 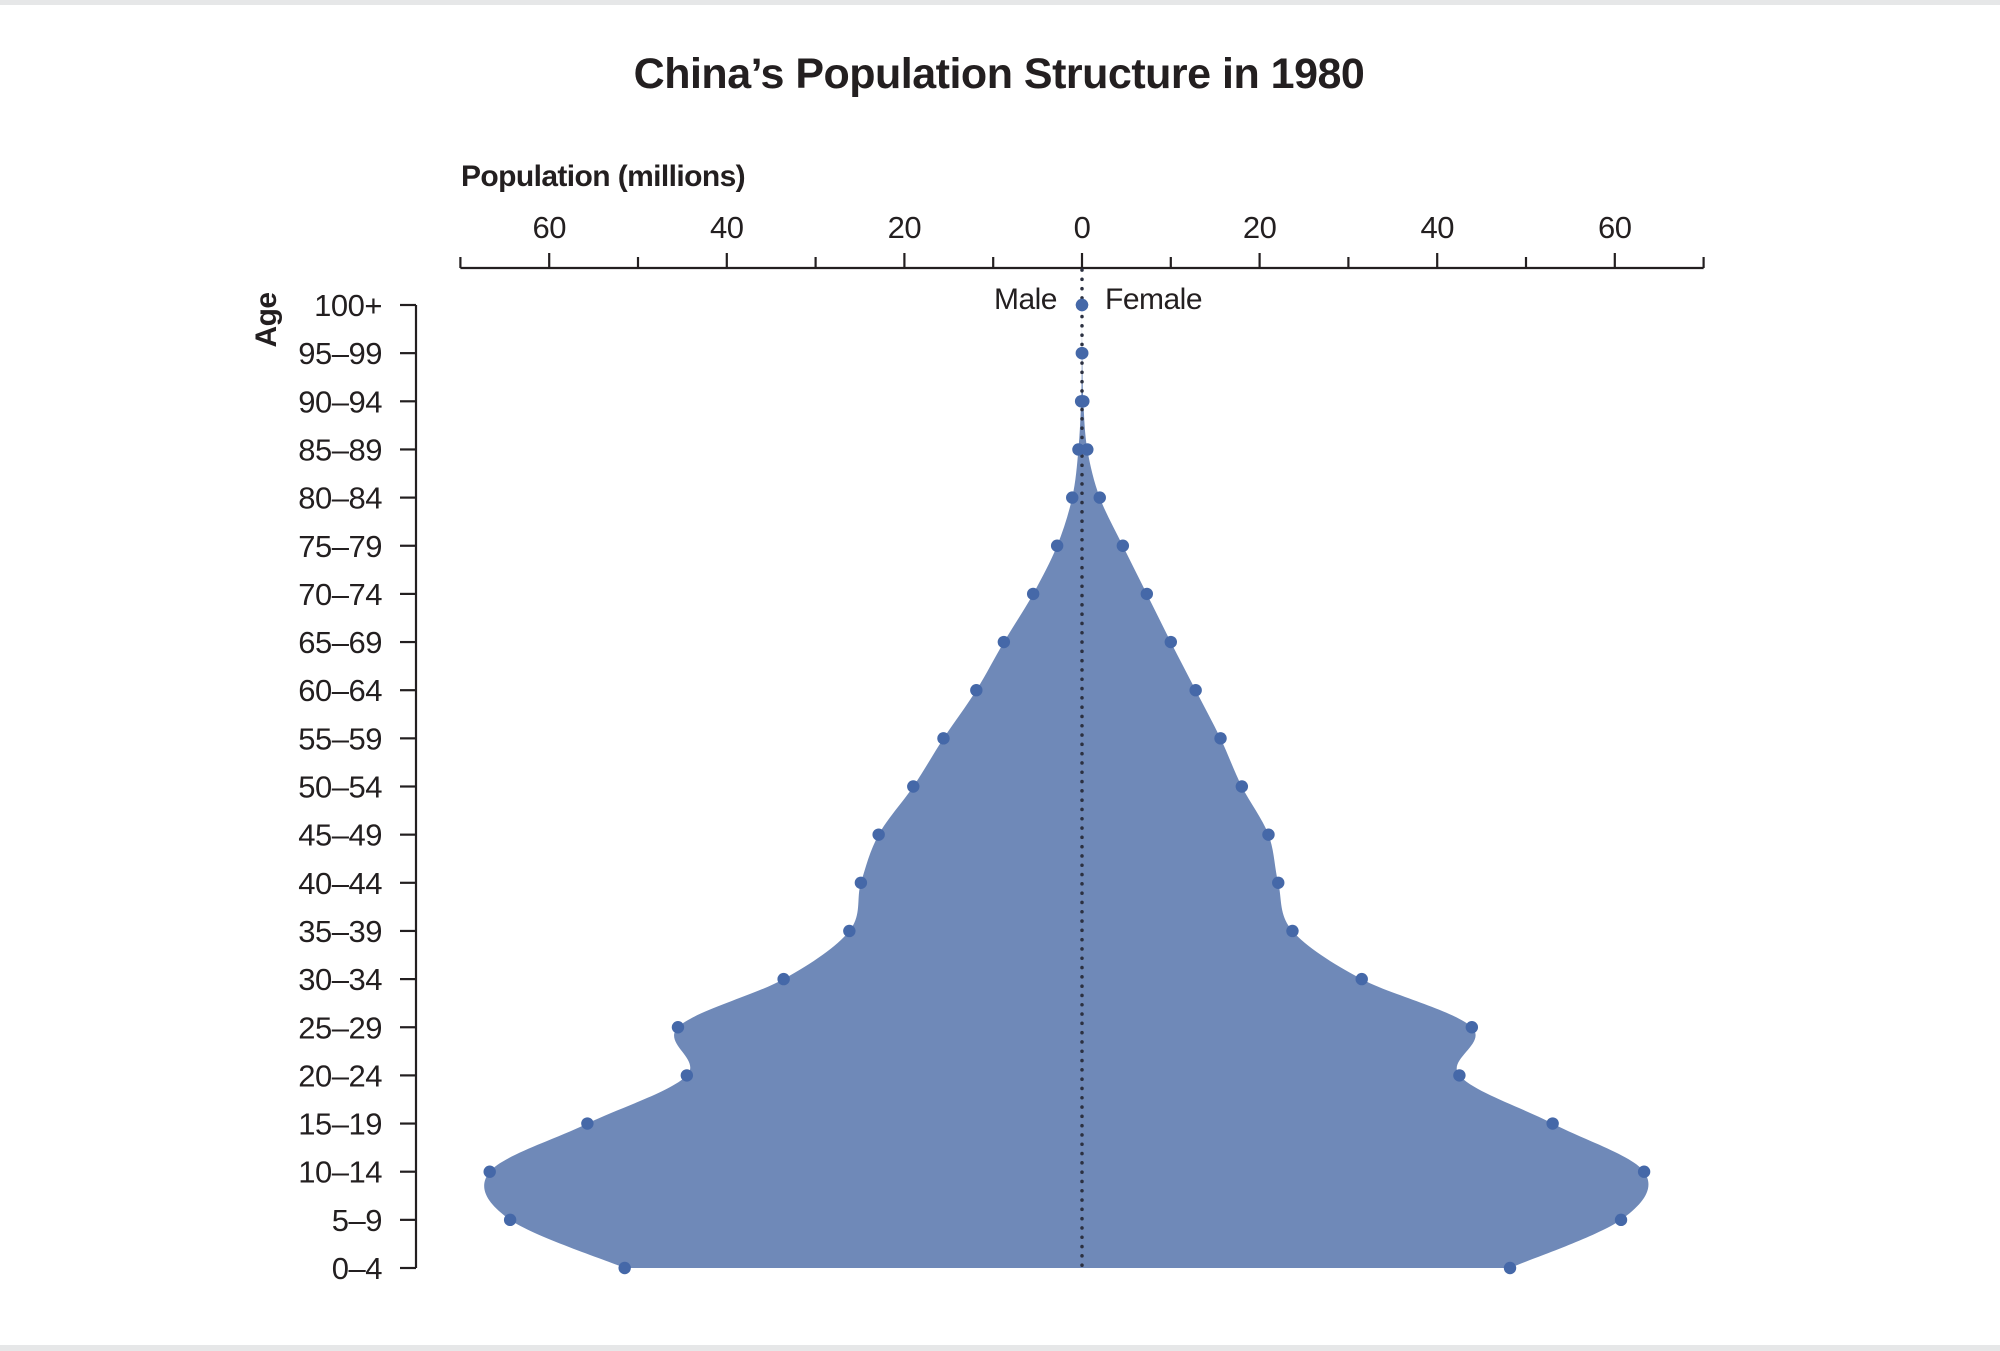 I want to click on y-axis-title: Age, so click(x=266, y=320).